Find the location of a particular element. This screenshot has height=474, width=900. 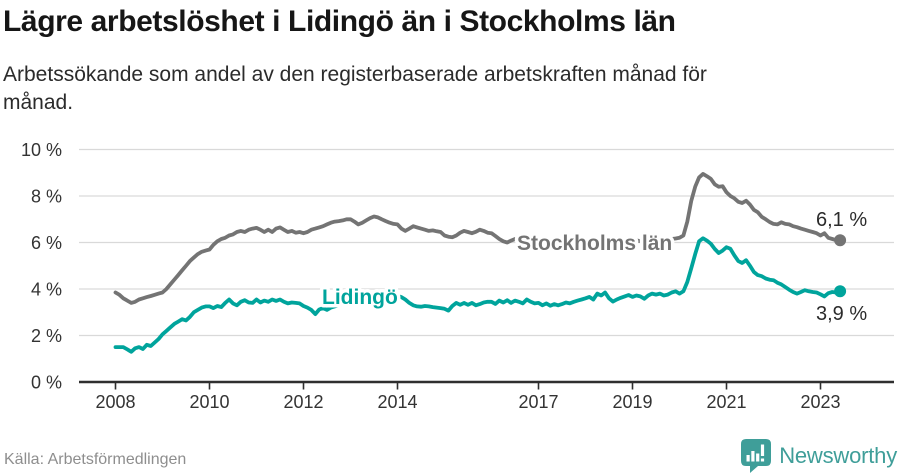

x-tick-label: 2021 is located at coordinates (726, 402).